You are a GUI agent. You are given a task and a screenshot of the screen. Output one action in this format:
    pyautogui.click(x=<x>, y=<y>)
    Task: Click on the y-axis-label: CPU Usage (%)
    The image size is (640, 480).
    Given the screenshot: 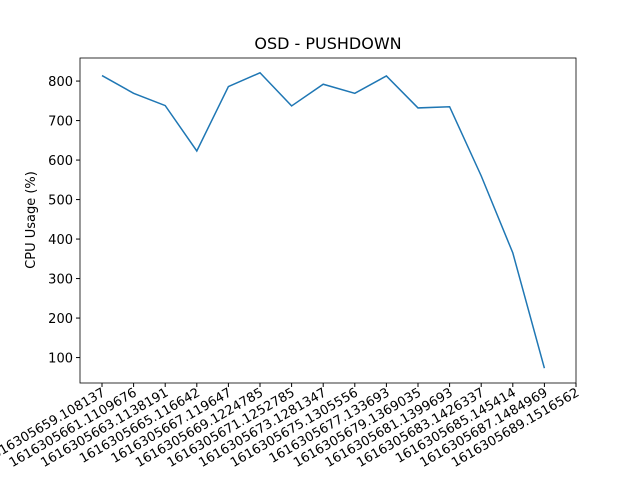 What is the action you would take?
    pyautogui.click(x=31, y=220)
    